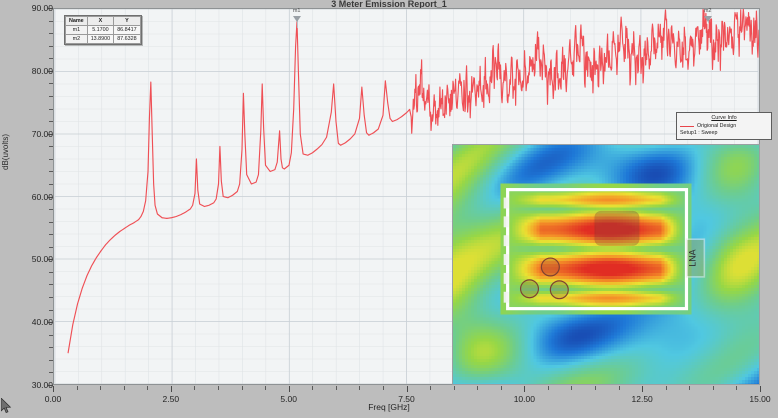 This screenshot has width=778, height=418. I want to click on x-axis-title: Freq [GHz], so click(389, 407).